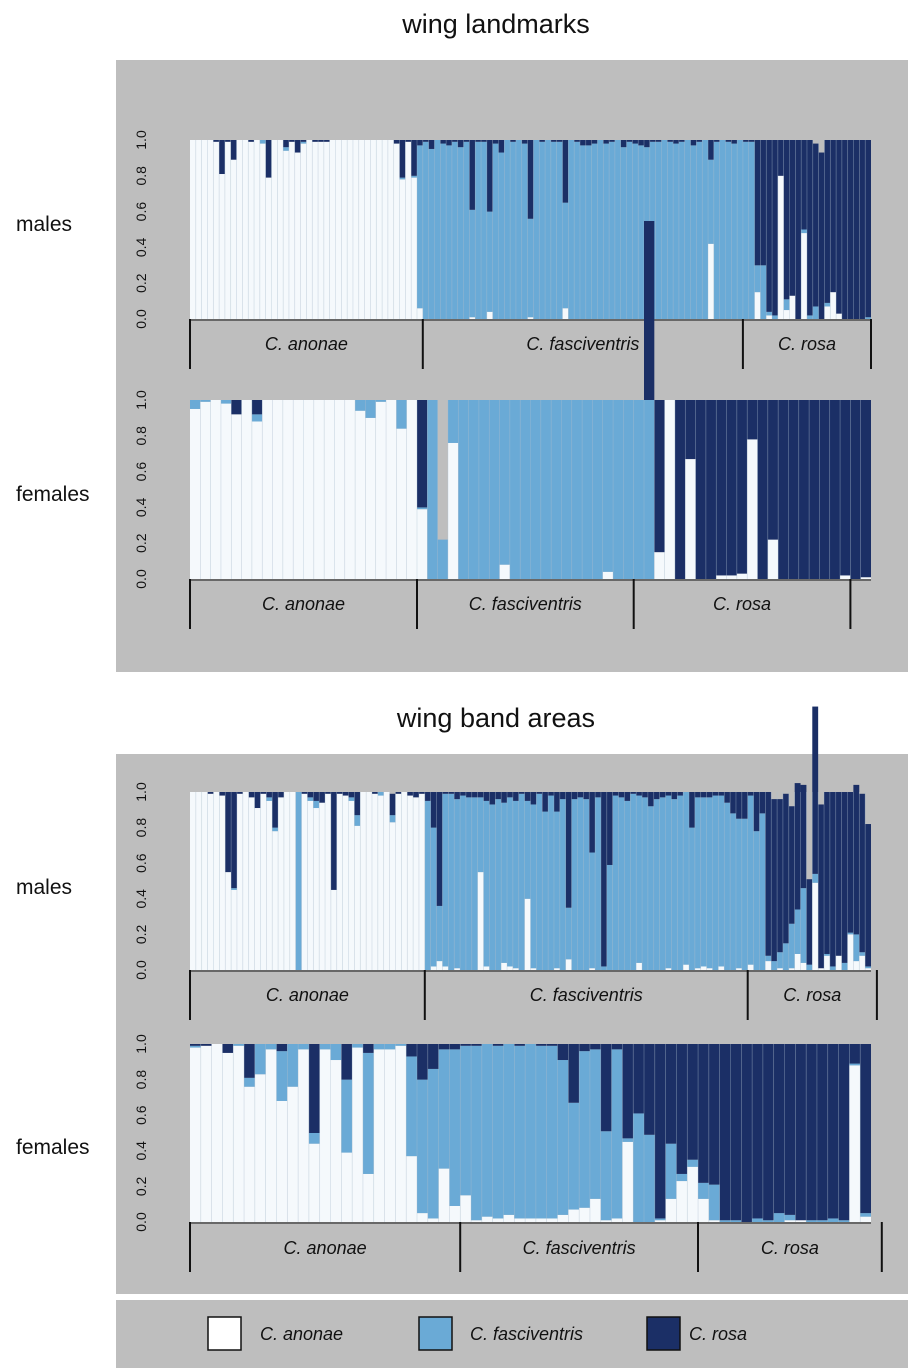 The height and width of the screenshot is (1370, 909). What do you see at coordinates (141, 1186) in the screenshot?
I see `y-tick-label: 0.2` at bounding box center [141, 1186].